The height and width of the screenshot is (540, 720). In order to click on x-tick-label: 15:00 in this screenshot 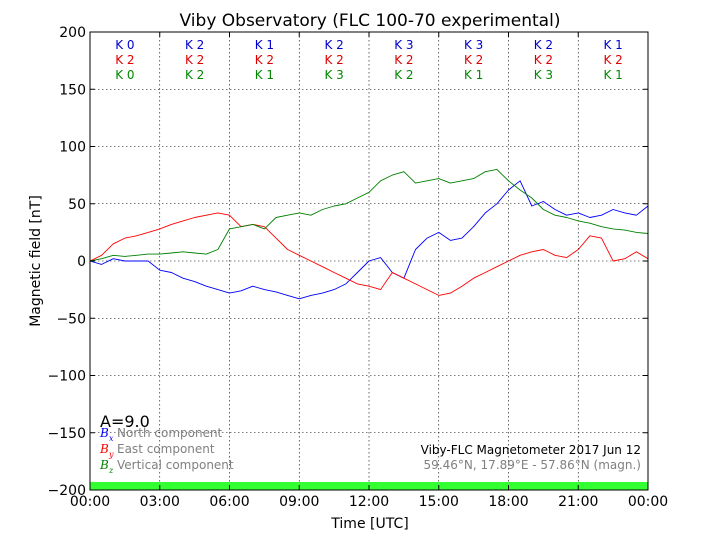, I will do `click(439, 502)`.